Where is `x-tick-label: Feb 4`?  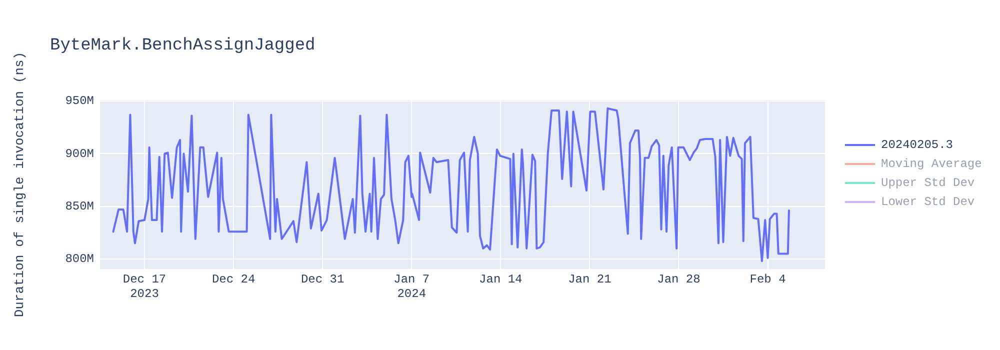
x-tick-label: Feb 4 is located at coordinates (768, 279).